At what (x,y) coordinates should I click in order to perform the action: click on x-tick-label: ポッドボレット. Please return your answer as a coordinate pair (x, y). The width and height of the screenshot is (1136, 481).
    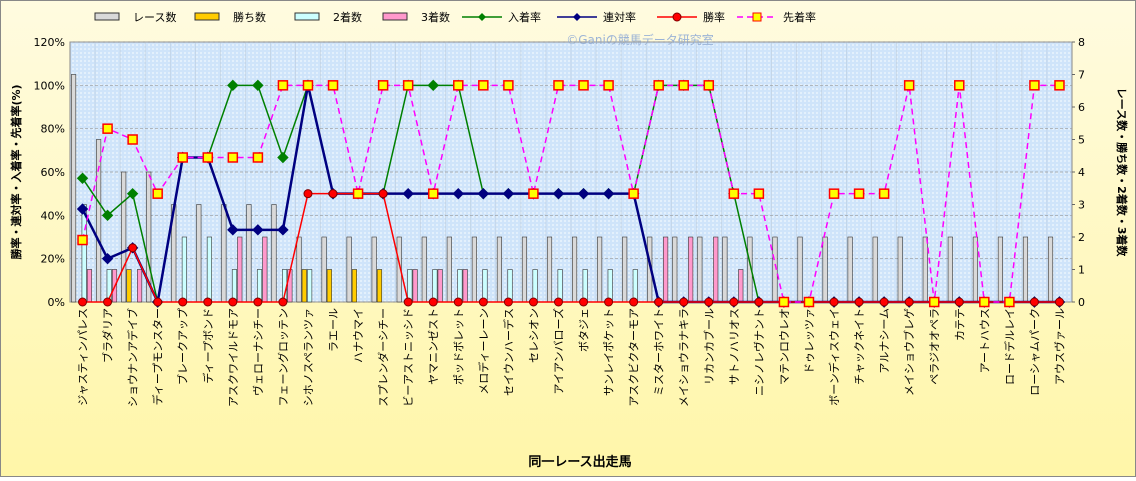
    Looking at the image, I should click on (458, 346).